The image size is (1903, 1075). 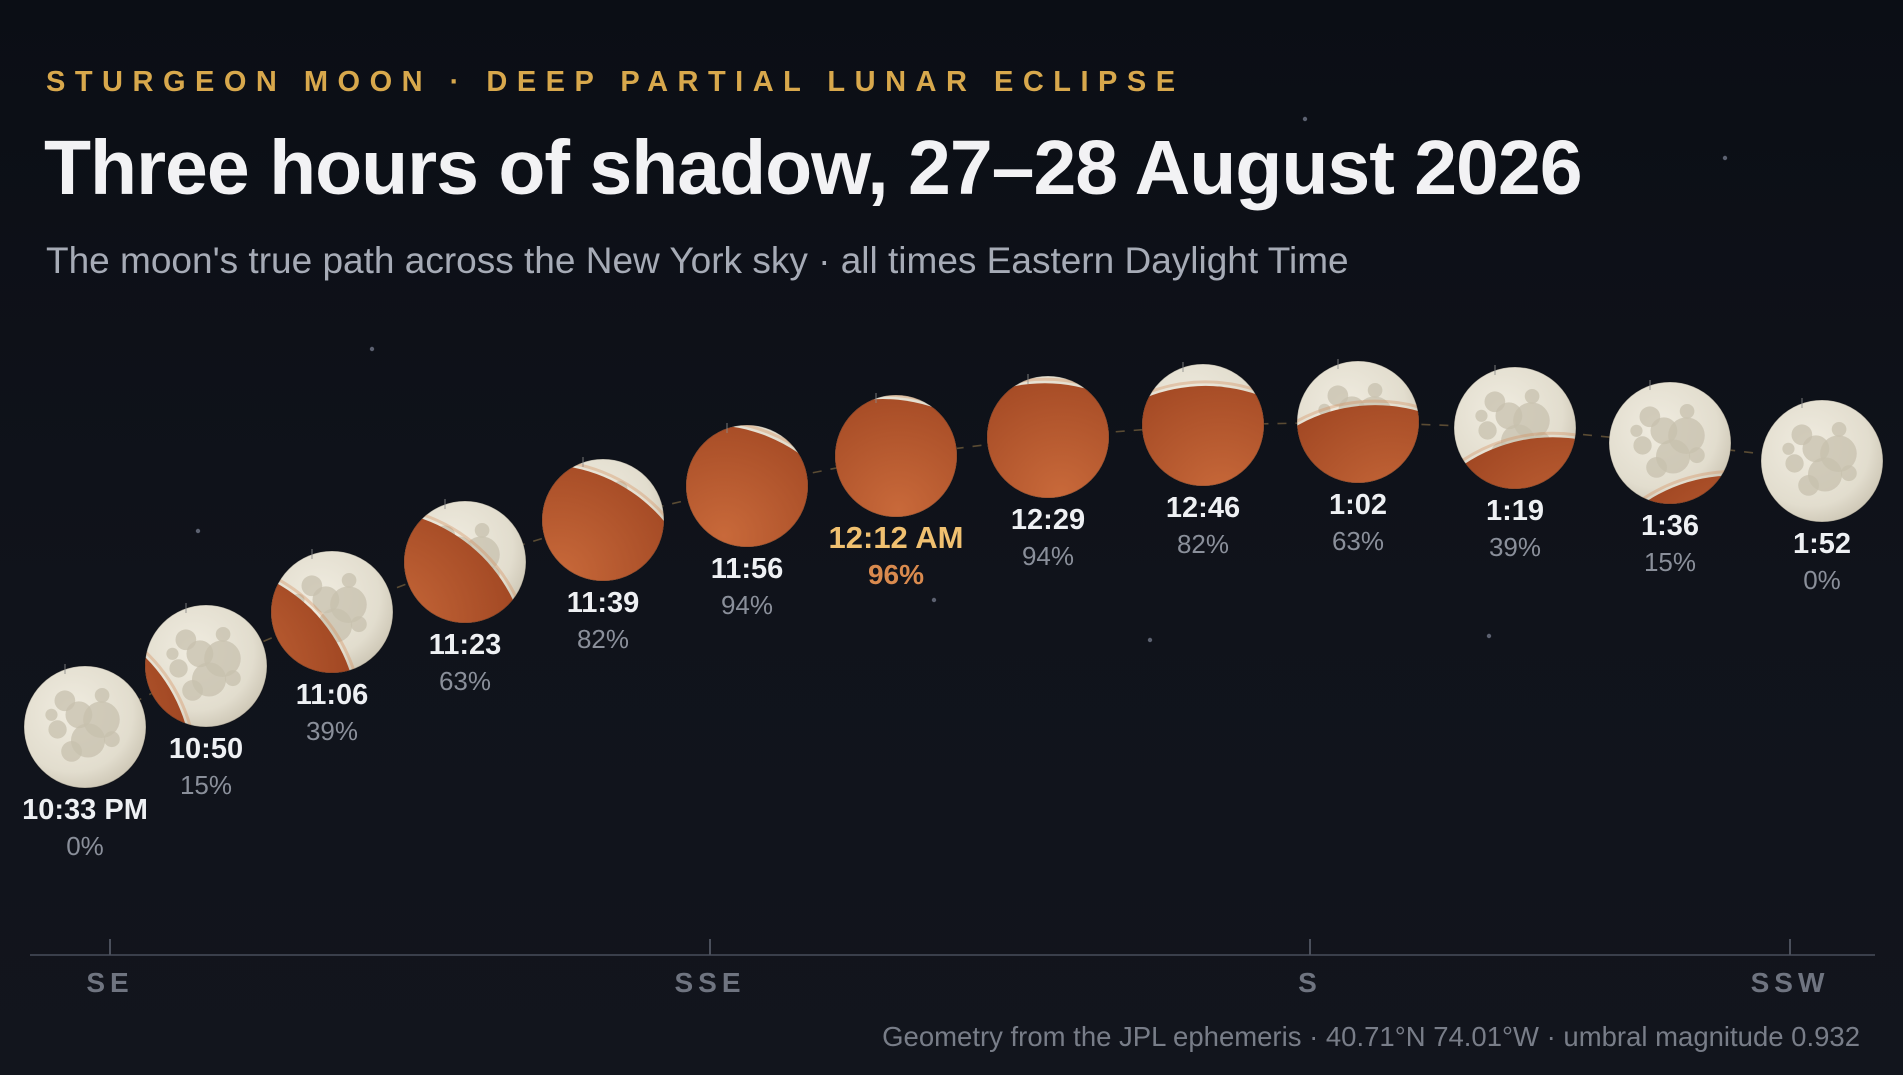 What do you see at coordinates (1203, 460) in the screenshot?
I see `moon-phase: 12:46 82%` at bounding box center [1203, 460].